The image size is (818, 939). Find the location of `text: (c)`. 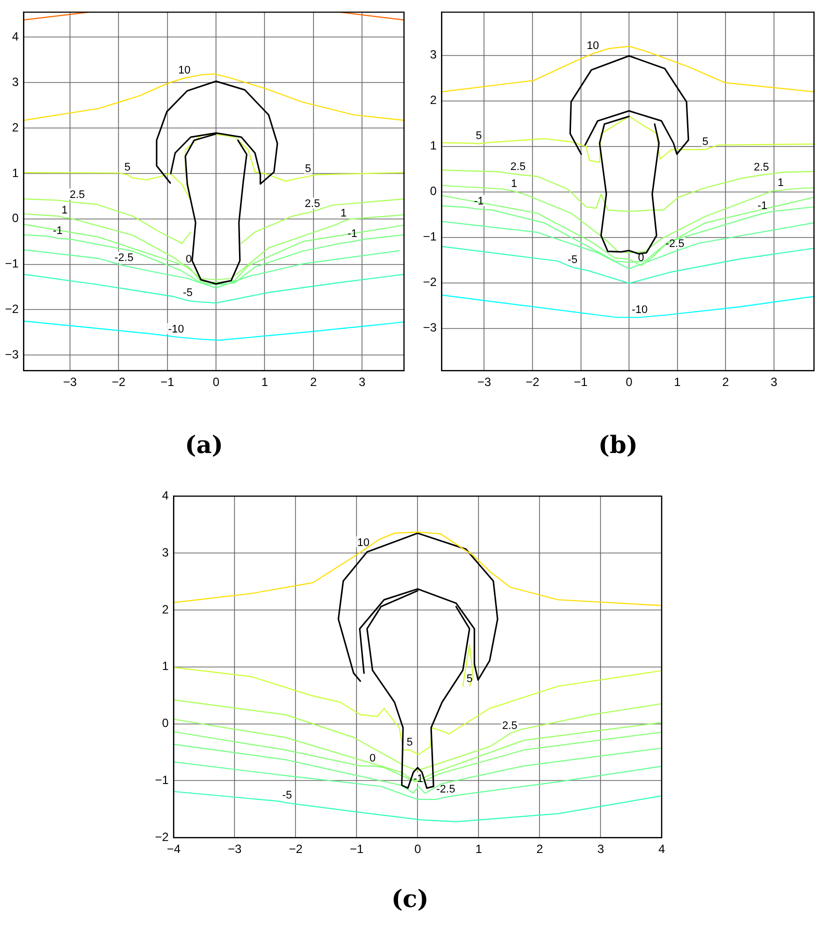

text: (c) is located at coordinates (410, 898).